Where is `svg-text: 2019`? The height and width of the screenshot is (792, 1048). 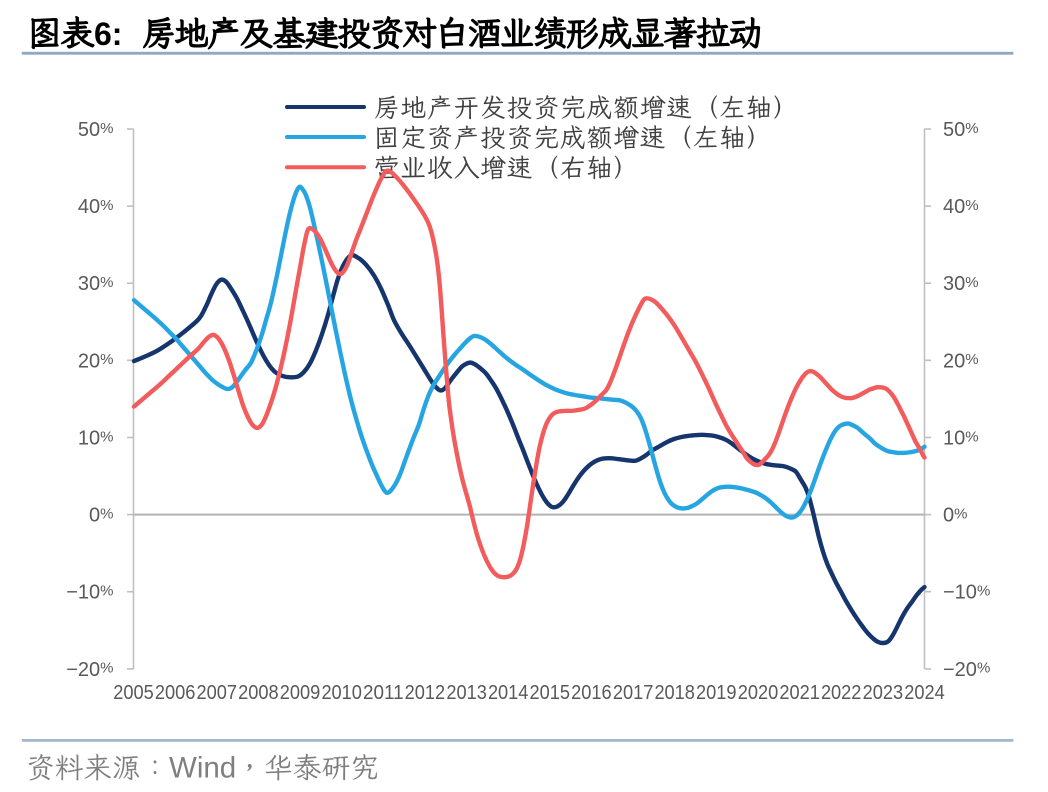
svg-text: 2019 is located at coordinates (716, 693).